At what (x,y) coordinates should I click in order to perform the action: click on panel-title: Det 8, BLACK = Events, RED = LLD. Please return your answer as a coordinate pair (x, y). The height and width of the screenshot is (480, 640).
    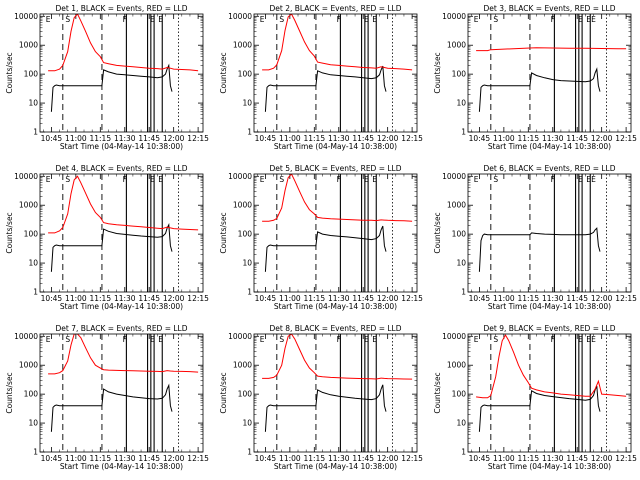
    Looking at the image, I should click on (335, 328).